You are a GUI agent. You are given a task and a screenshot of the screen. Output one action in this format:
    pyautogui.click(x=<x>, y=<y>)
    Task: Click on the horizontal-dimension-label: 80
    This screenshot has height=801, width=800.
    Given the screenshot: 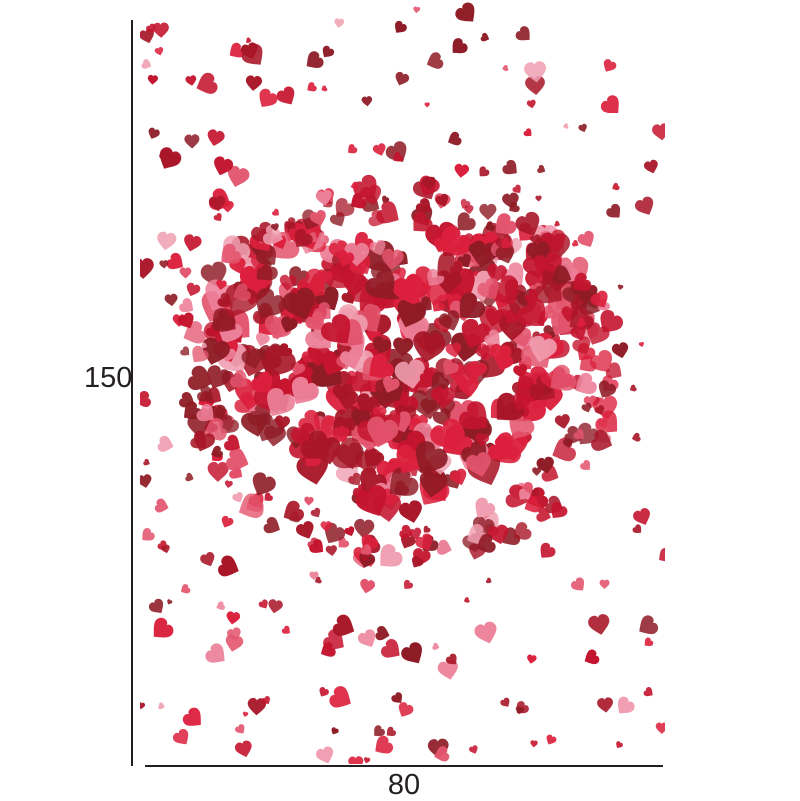 What is the action you would take?
    pyautogui.click(x=404, y=785)
    